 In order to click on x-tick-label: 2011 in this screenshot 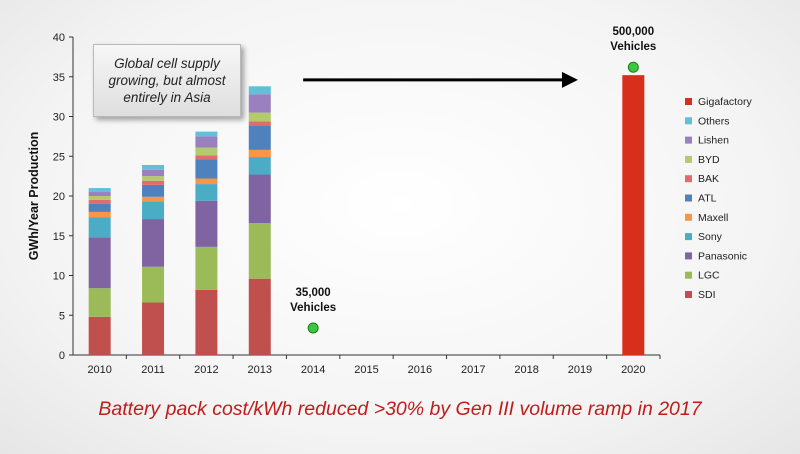, I will do `click(153, 370)`.